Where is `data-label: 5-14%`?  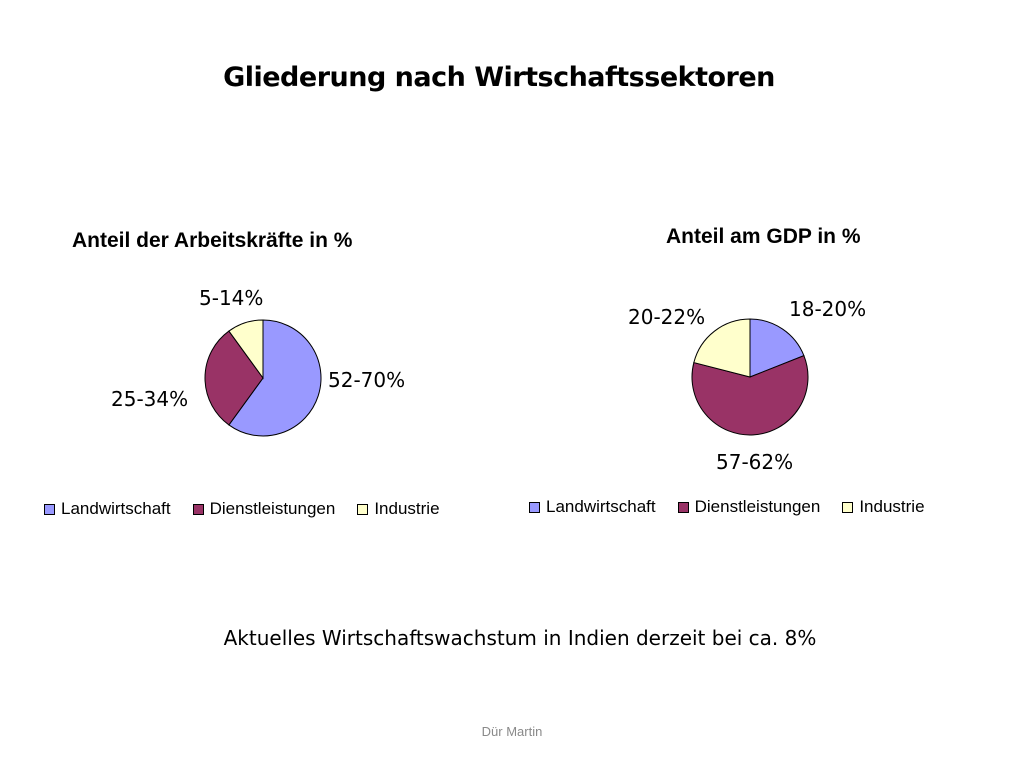
data-label: 5-14% is located at coordinates (231, 298).